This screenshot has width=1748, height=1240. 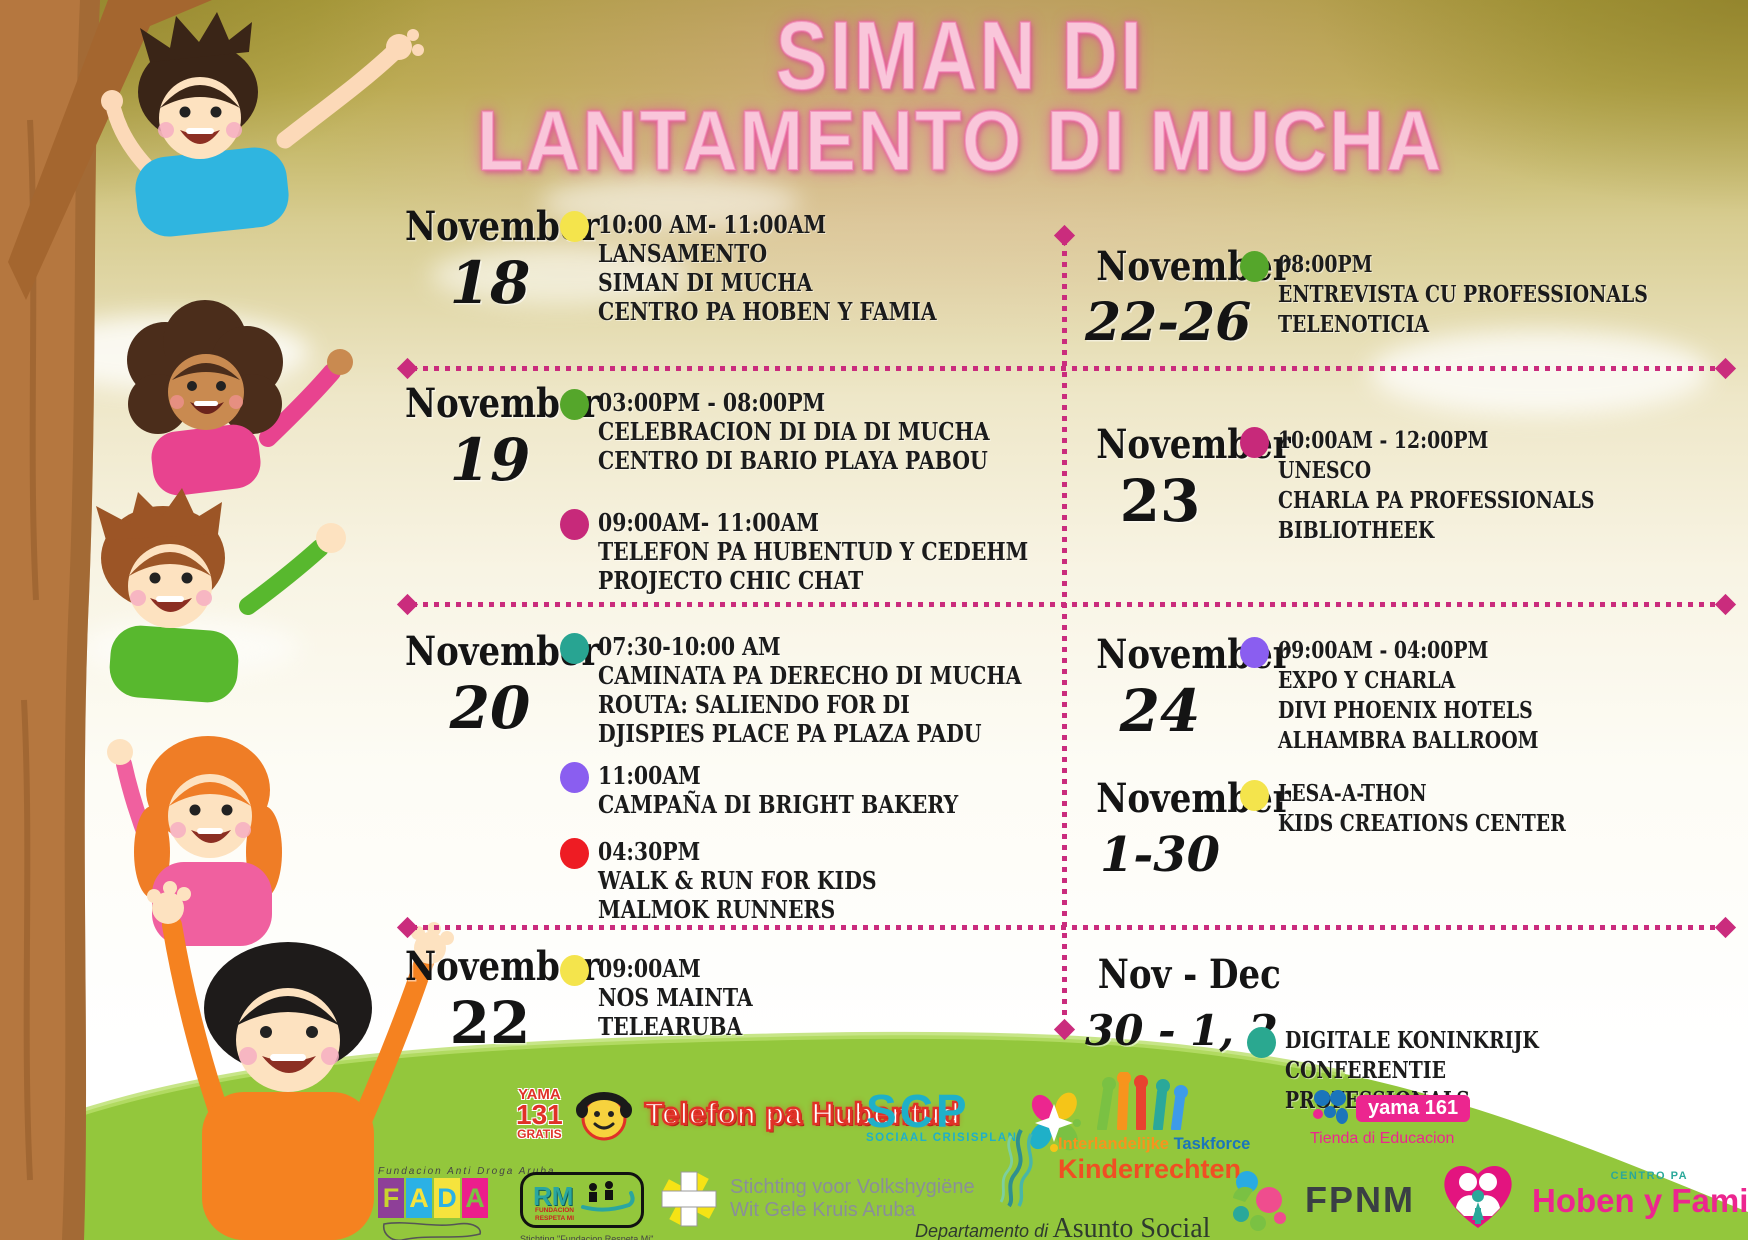 What do you see at coordinates (810, 675) in the screenshot?
I see `event-line: CAMINATA PA DERECHO DI MUCHA` at bounding box center [810, 675].